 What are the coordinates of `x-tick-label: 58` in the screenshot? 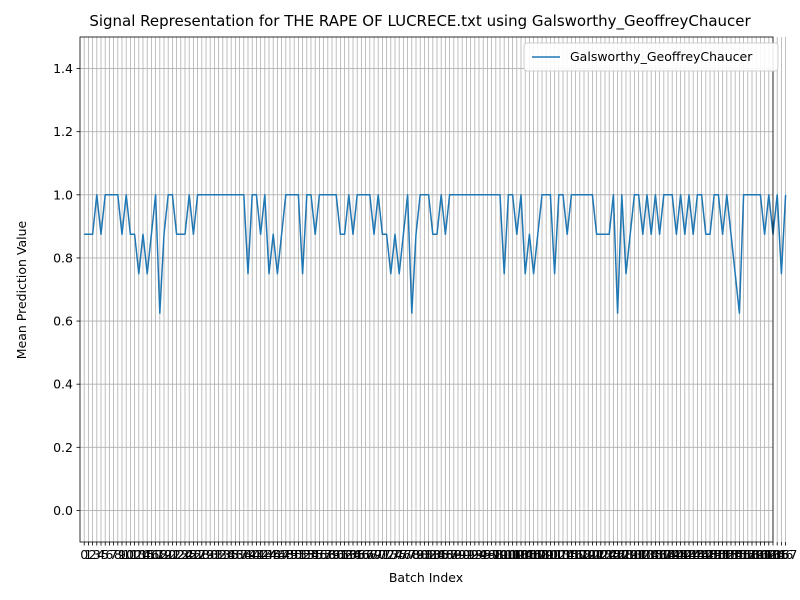 It's located at (328, 554).